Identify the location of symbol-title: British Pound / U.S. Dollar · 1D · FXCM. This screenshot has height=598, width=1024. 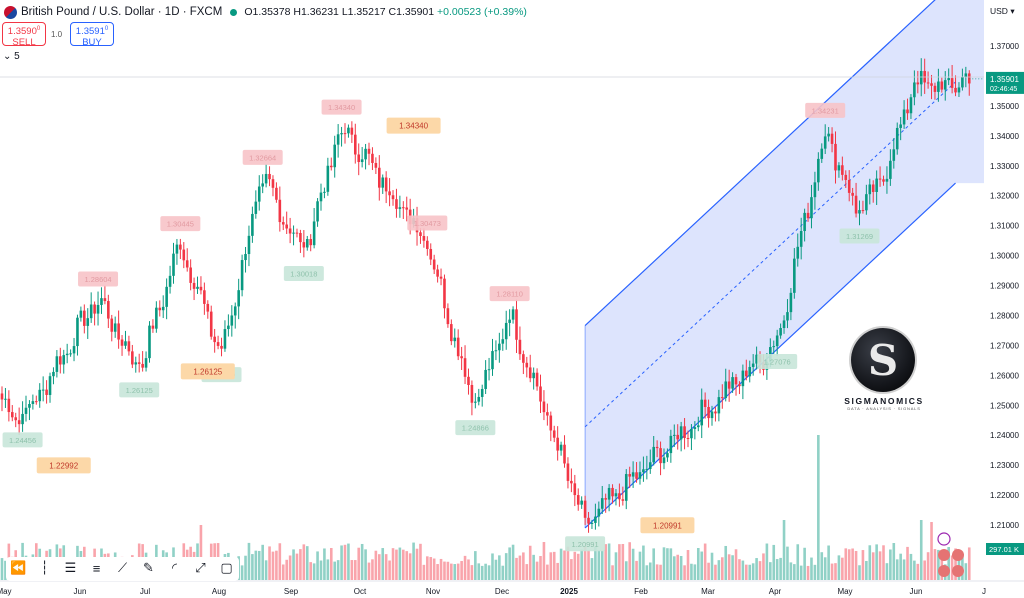
(122, 12).